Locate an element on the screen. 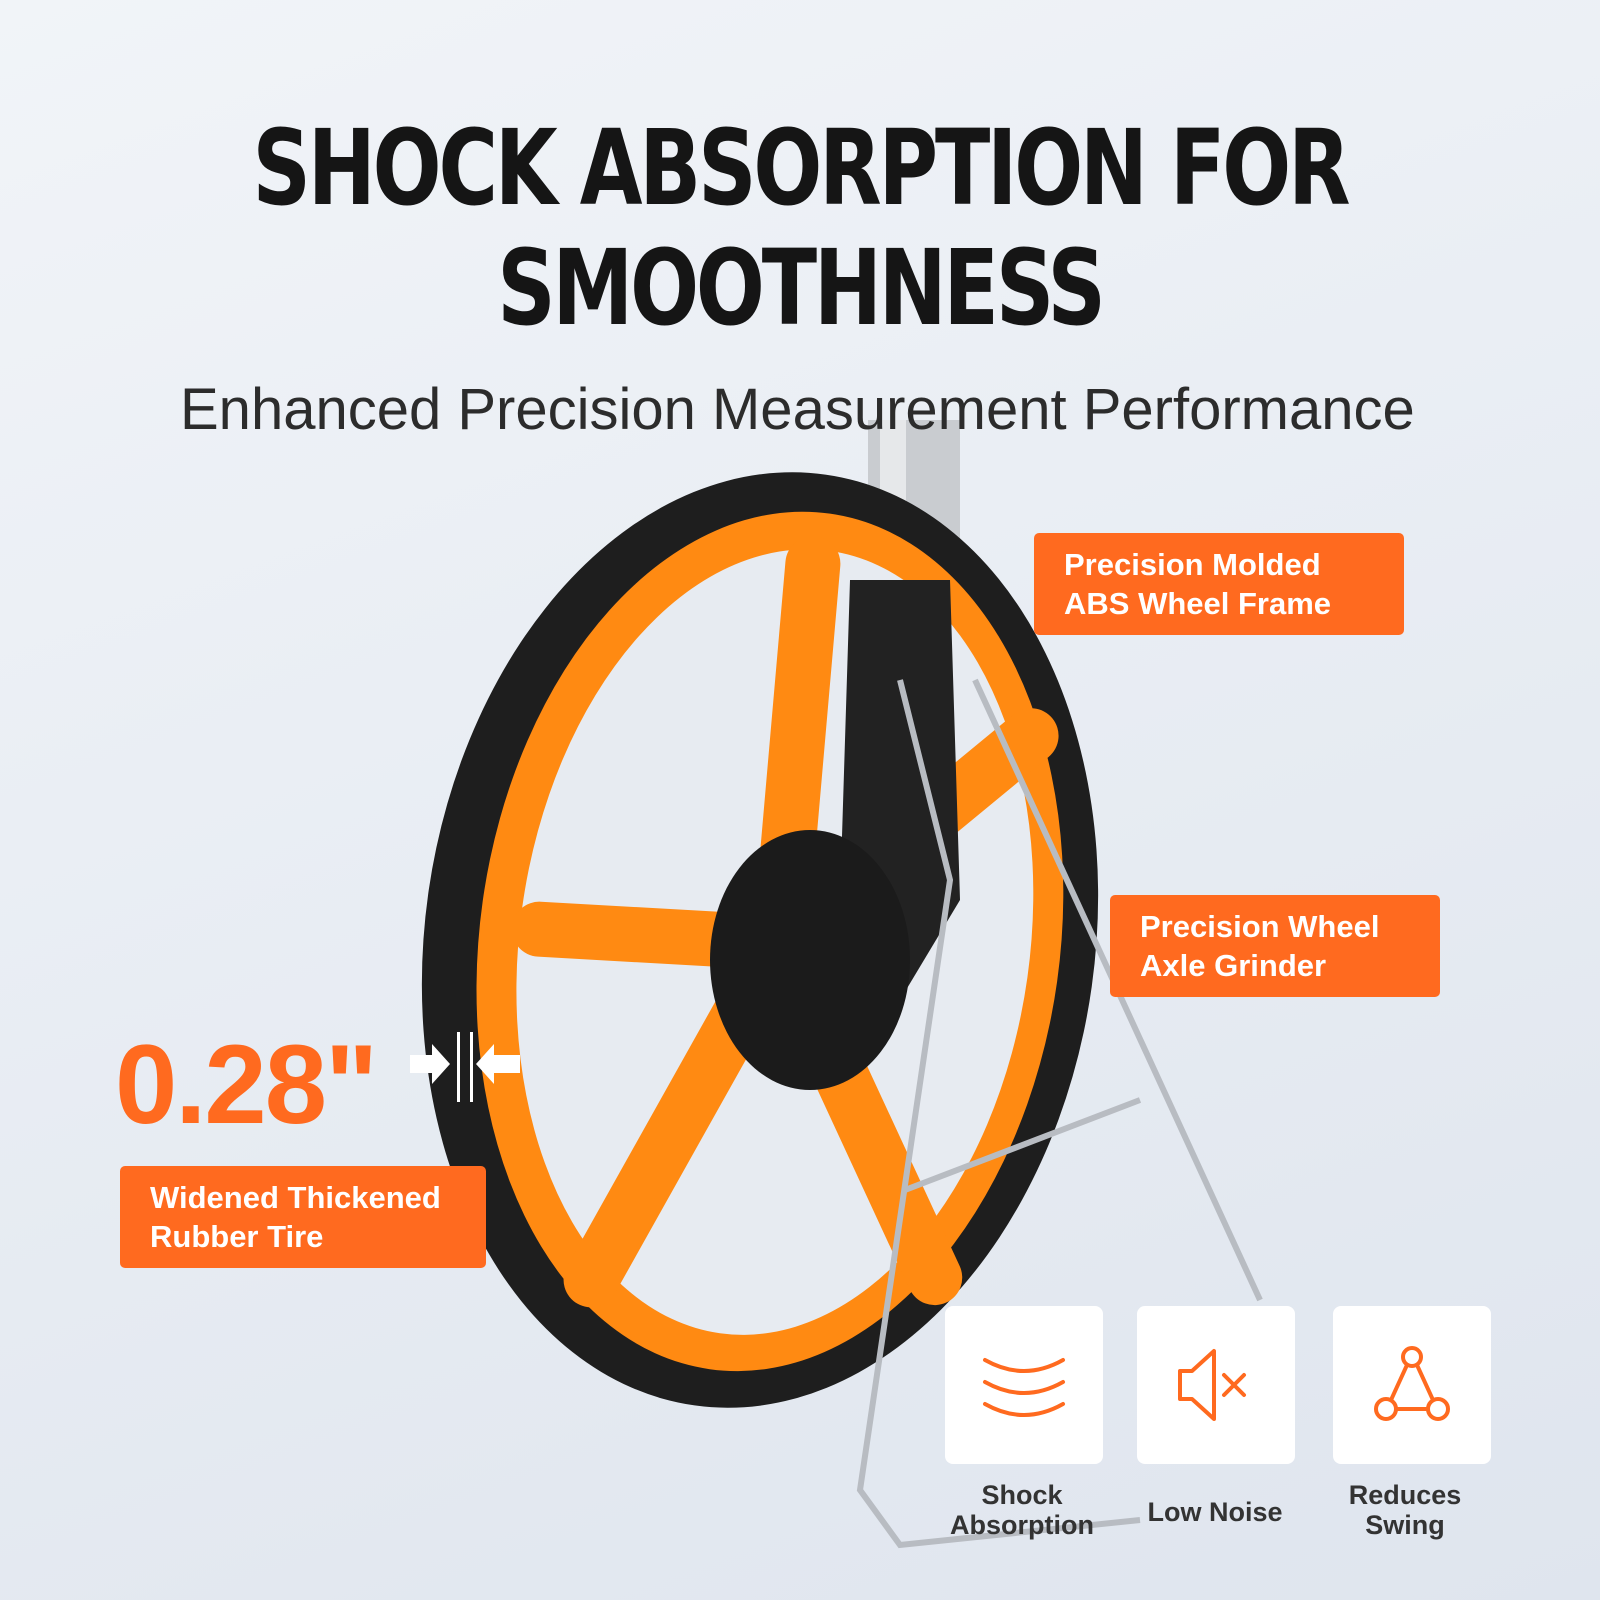 This screenshot has height=1600, width=1600. callout-line: Rubber Tire is located at coordinates (237, 1236).